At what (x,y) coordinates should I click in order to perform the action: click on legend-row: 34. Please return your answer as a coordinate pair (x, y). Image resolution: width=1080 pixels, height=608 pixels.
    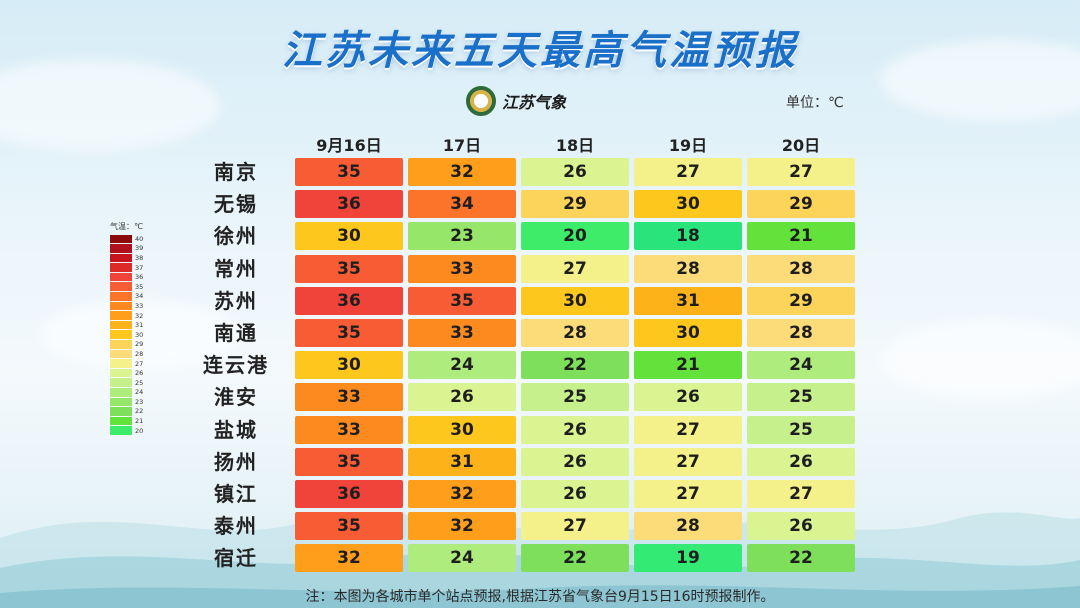
    Looking at the image, I should click on (140, 297).